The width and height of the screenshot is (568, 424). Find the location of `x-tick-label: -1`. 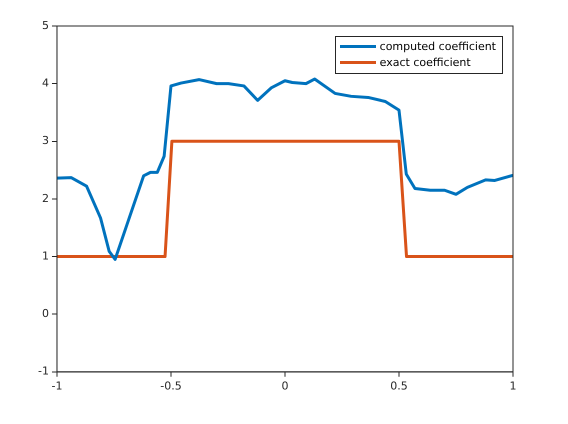

x-tick-label: -1 is located at coordinates (56, 385).